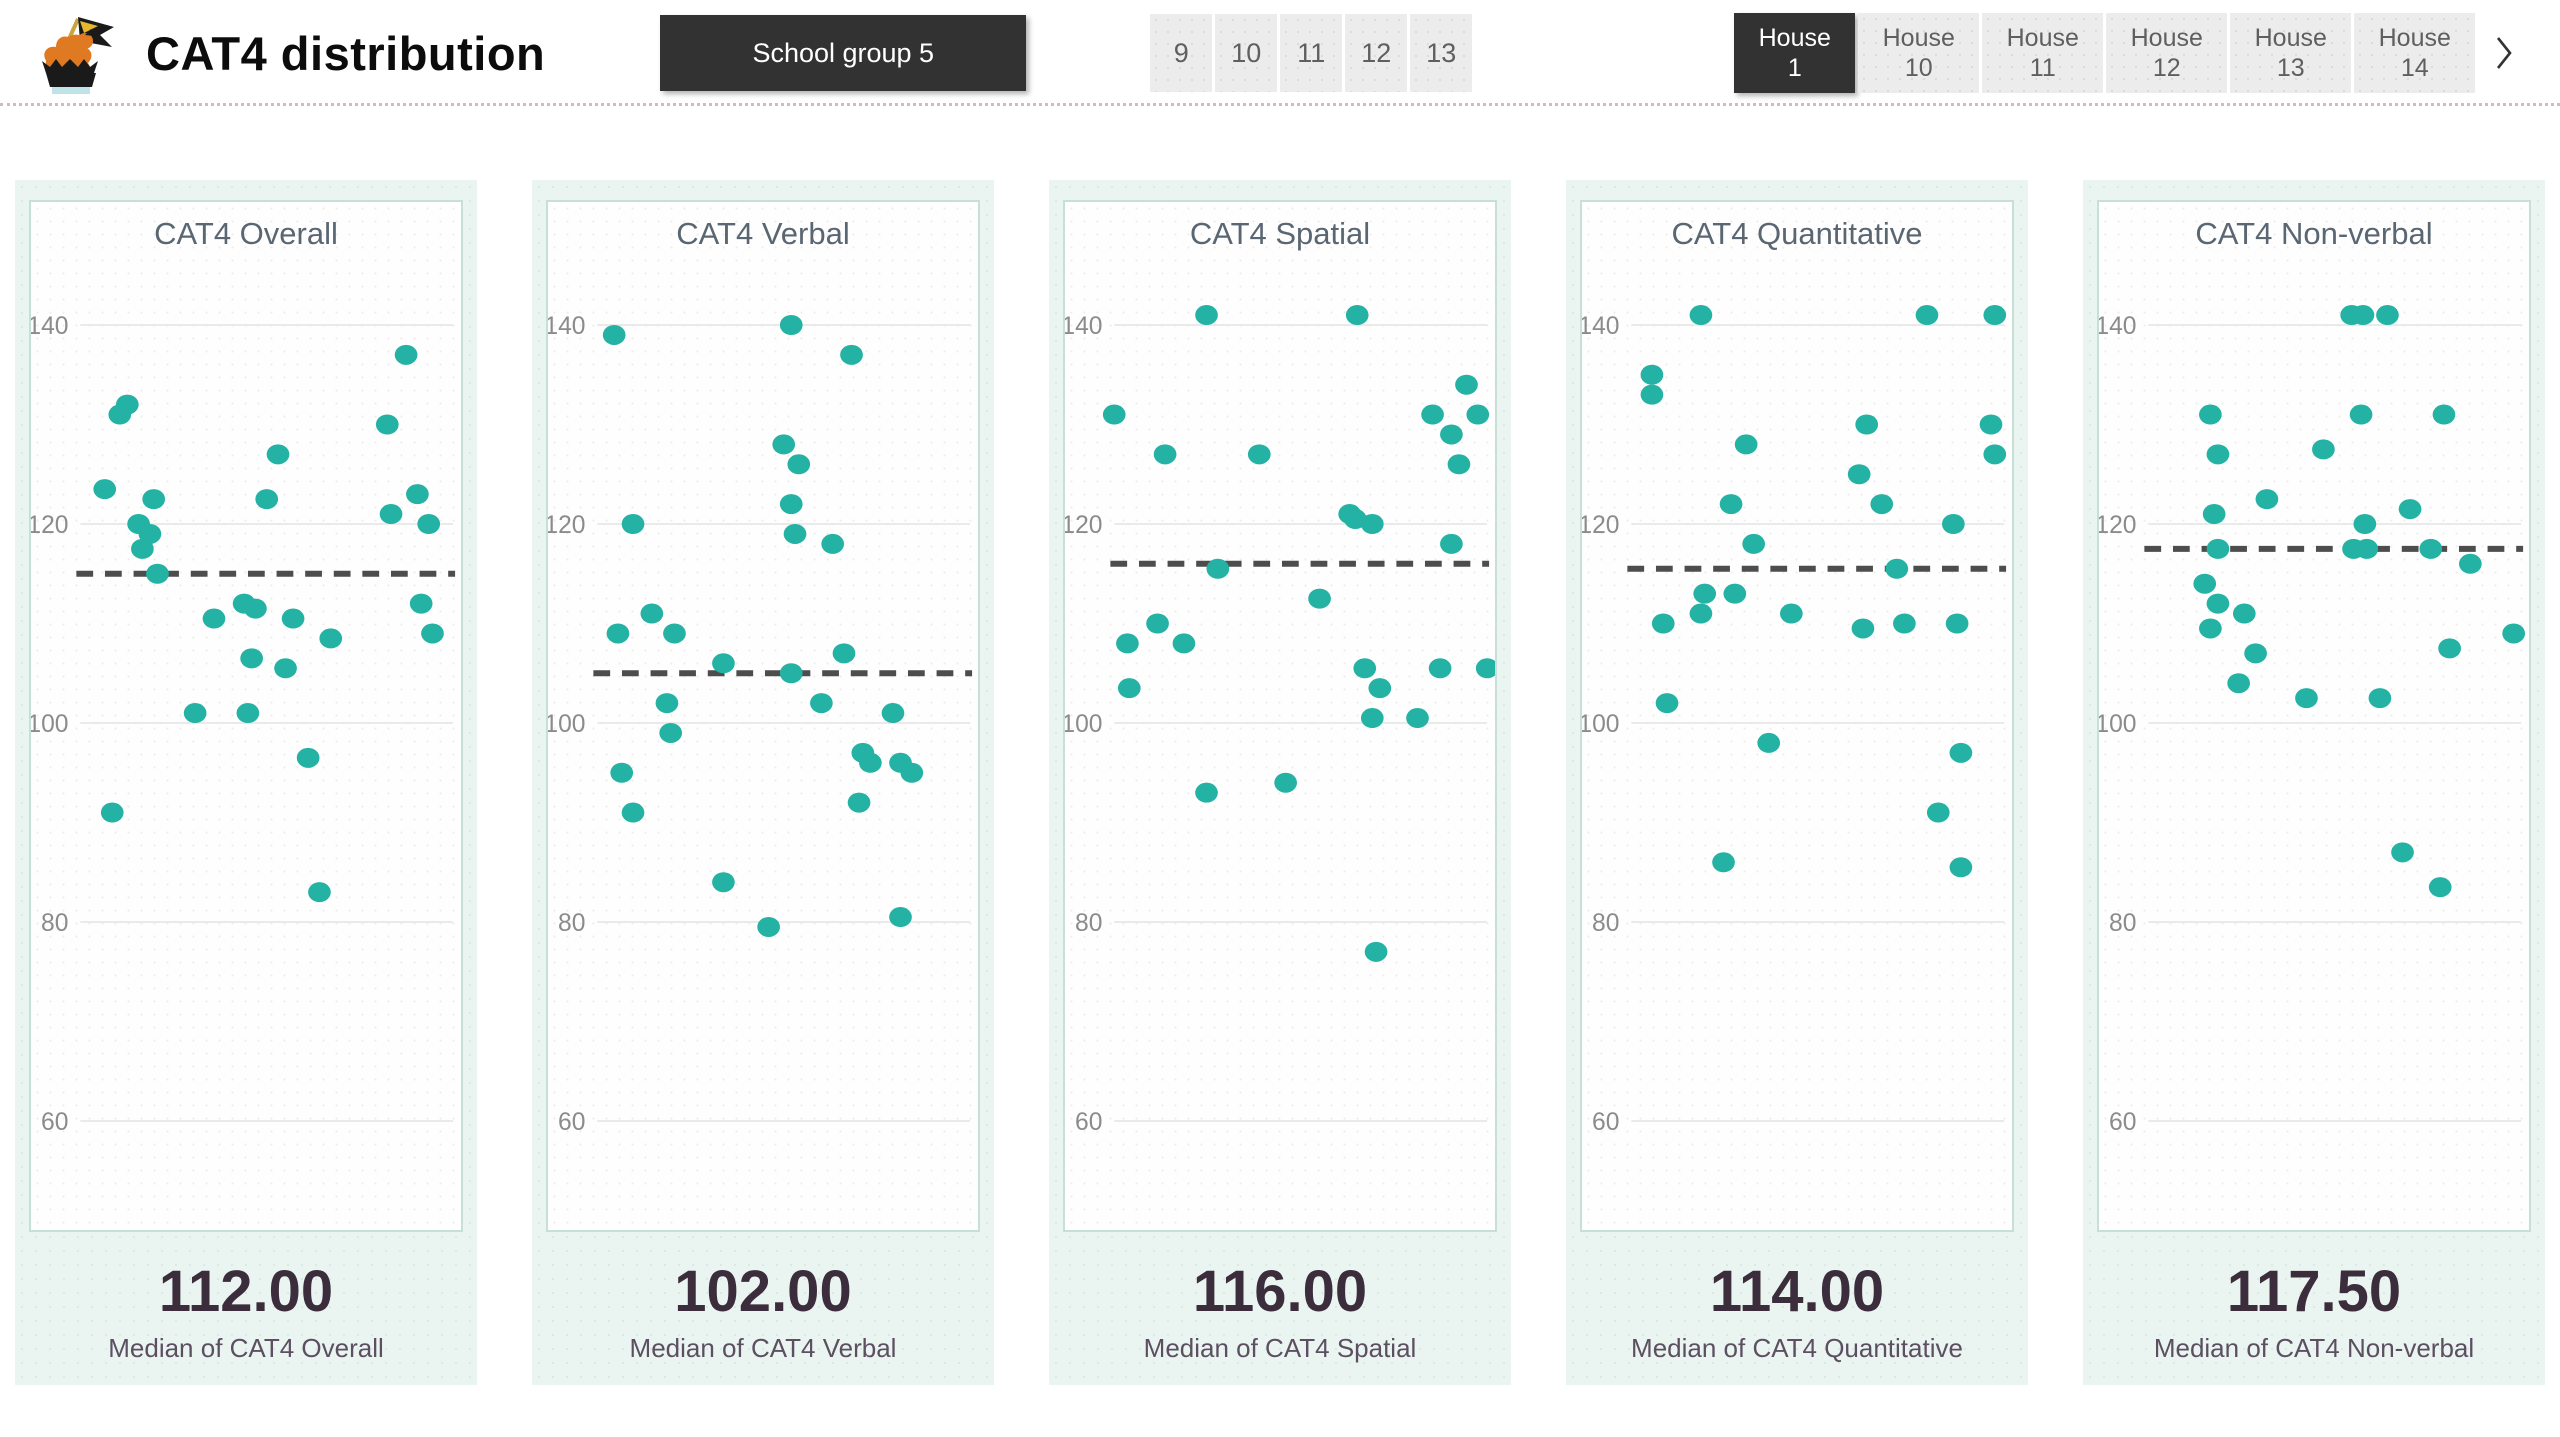 The image size is (2560, 1437). What do you see at coordinates (763, 233) in the screenshot?
I see `chart-title: CAT4 Verbal` at bounding box center [763, 233].